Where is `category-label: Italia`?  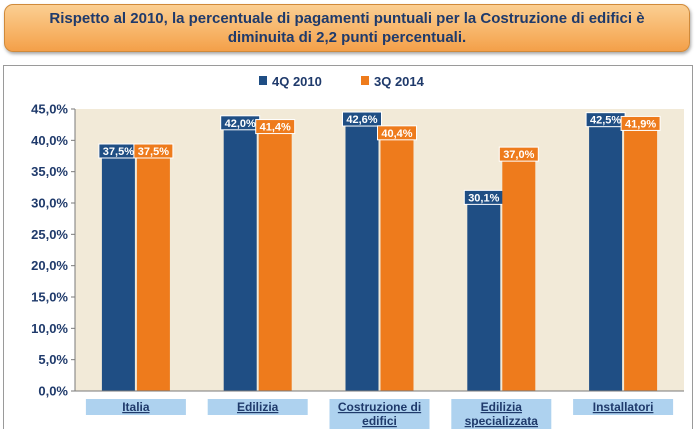 category-label: Italia is located at coordinates (136, 407).